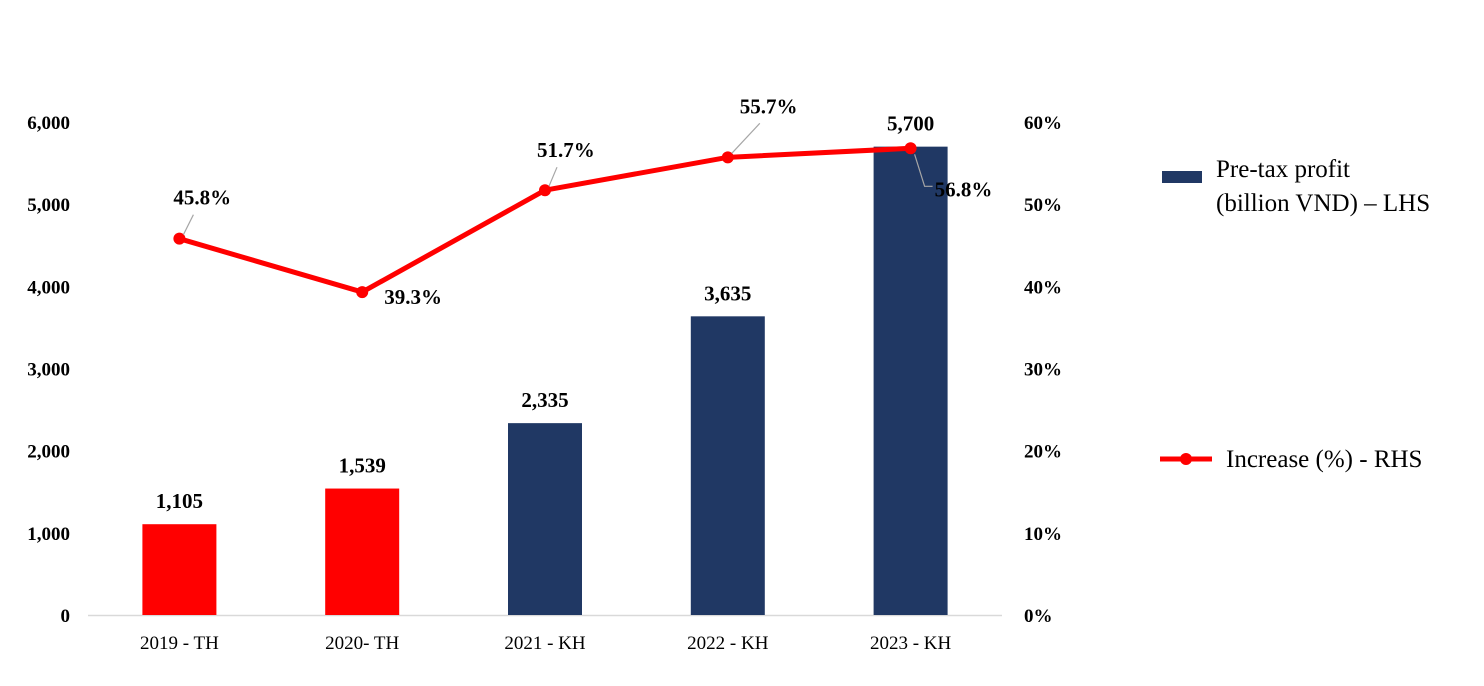  What do you see at coordinates (566, 150) in the screenshot?
I see `line-value-label: 51.7%` at bounding box center [566, 150].